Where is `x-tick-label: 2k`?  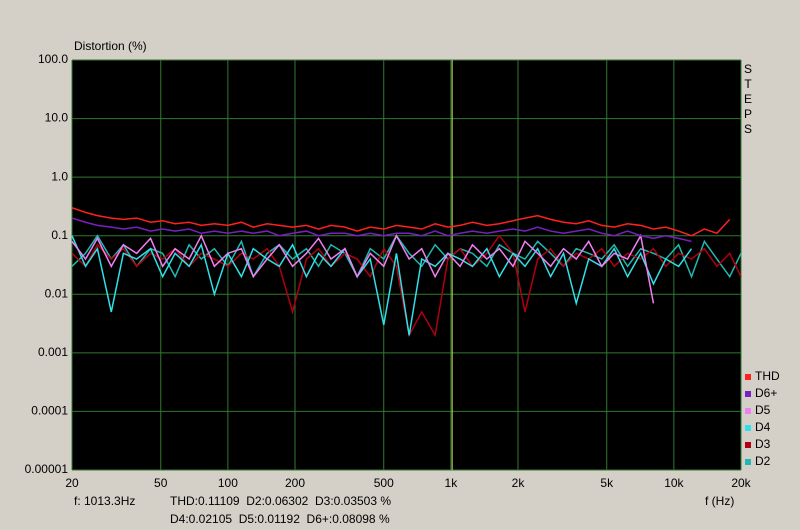 x-tick-label: 2k is located at coordinates (519, 483).